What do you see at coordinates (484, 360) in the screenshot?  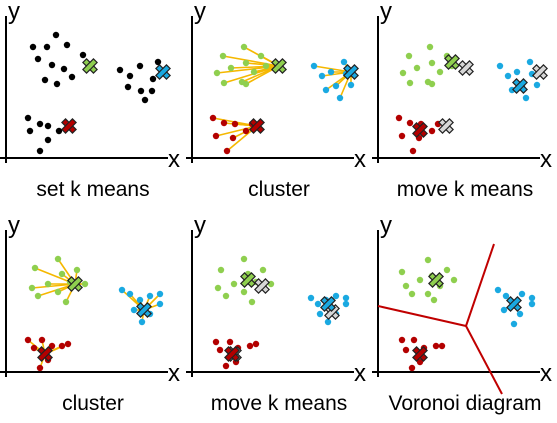 I see `voronoi-edge` at bounding box center [484, 360].